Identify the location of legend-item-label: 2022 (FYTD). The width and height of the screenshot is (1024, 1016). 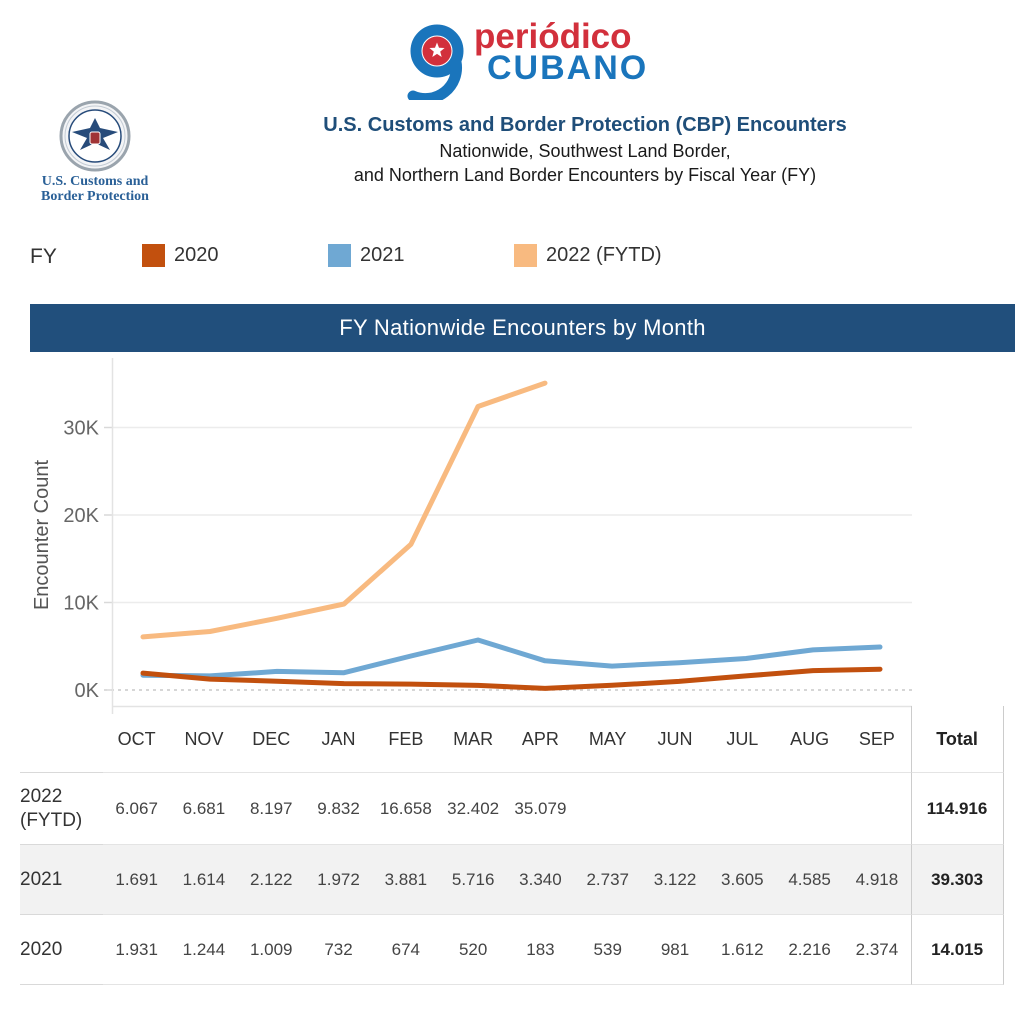
(604, 255).